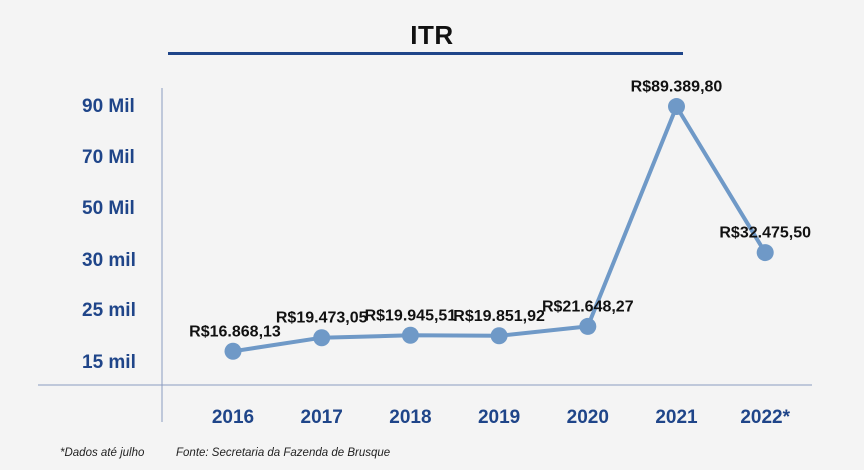 The height and width of the screenshot is (470, 864). What do you see at coordinates (425, 53) in the screenshot?
I see `title-underline` at bounding box center [425, 53].